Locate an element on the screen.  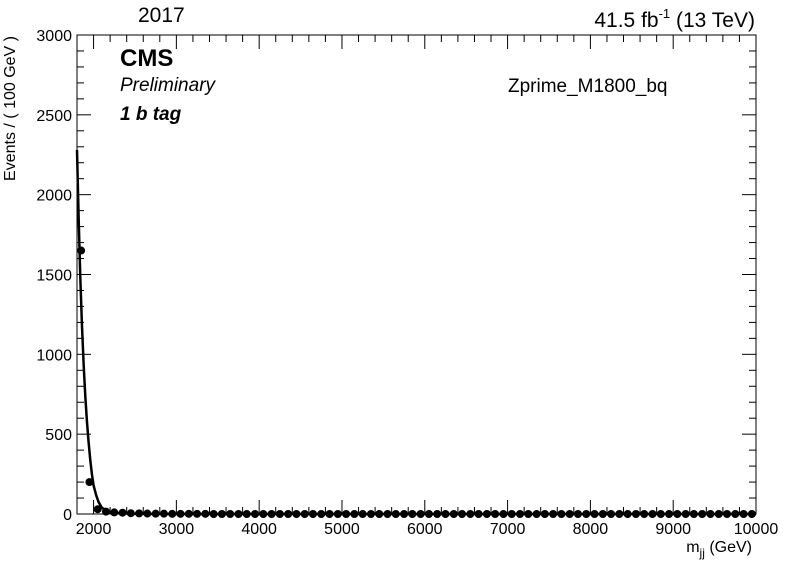
y-tick-label: 2000 is located at coordinates (54, 196).